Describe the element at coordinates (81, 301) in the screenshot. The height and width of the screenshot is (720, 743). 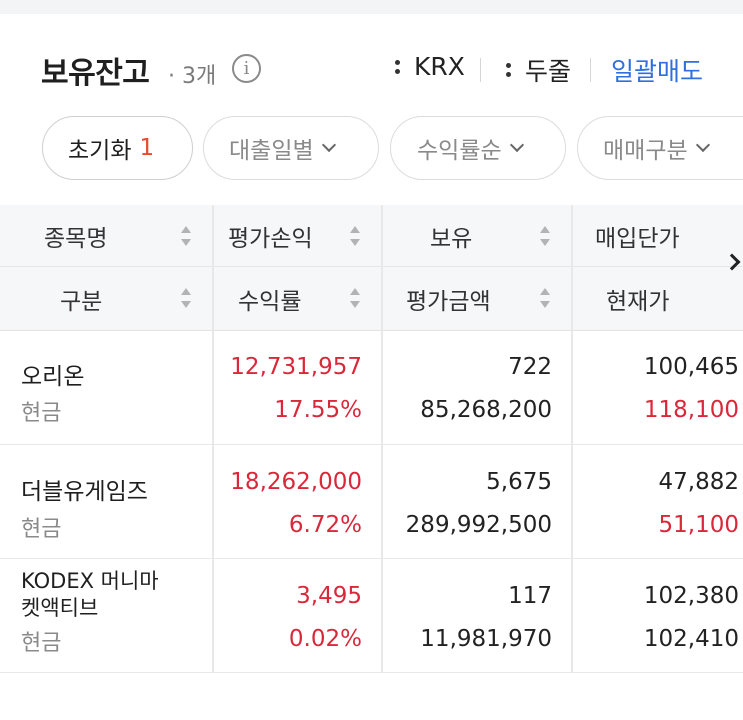
I see `column-header-type: 구분` at that location.